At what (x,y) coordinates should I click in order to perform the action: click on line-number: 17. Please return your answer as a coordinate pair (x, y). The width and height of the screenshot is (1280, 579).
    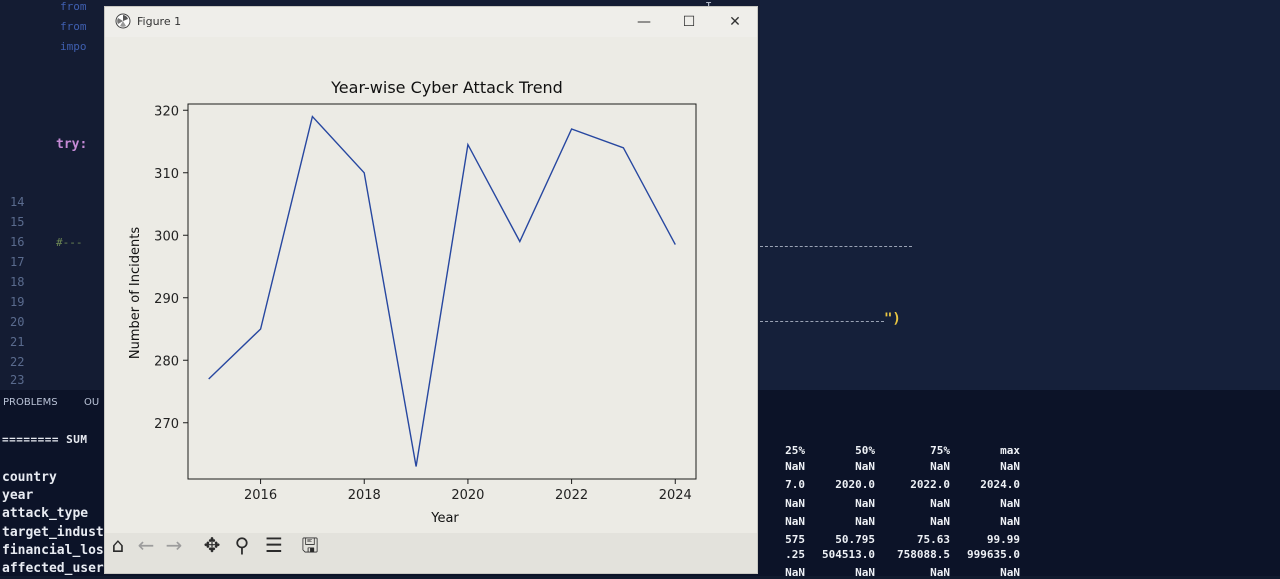
    Looking at the image, I should click on (17, 262).